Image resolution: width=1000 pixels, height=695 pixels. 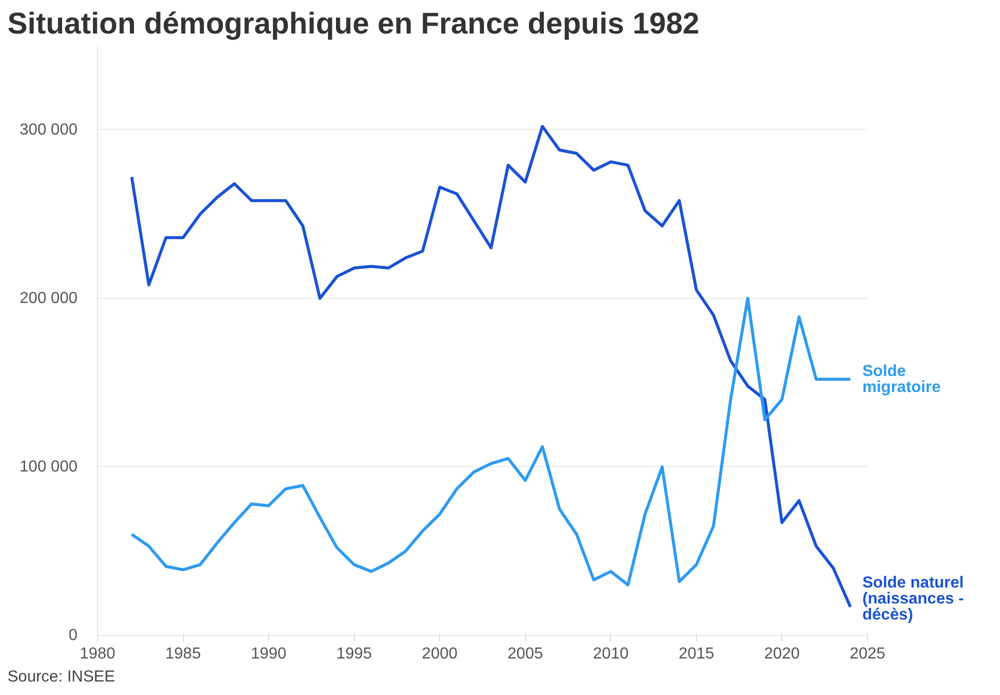 What do you see at coordinates (696, 654) in the screenshot?
I see `x-tick-label: 2015` at bounding box center [696, 654].